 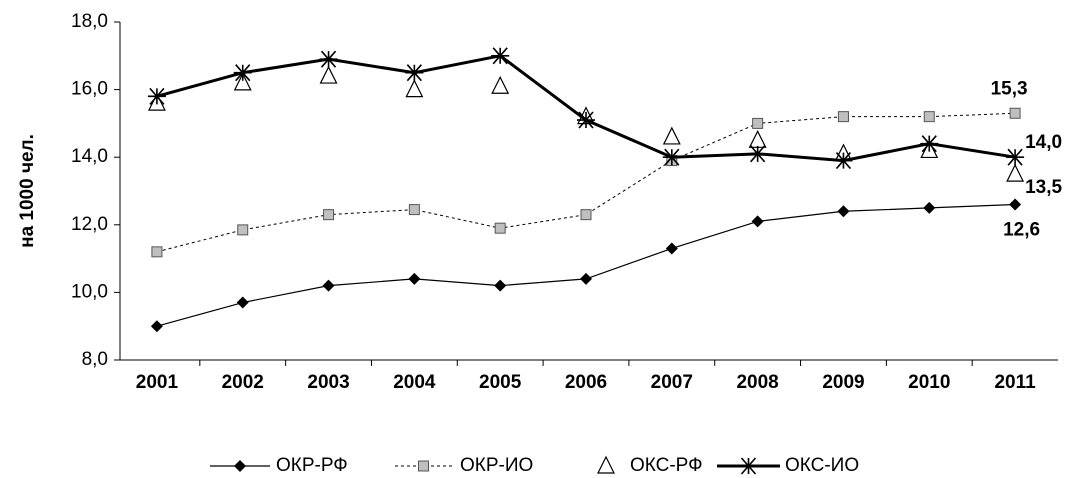 I want to click on x-tick-label: 2004, so click(x=414, y=382).